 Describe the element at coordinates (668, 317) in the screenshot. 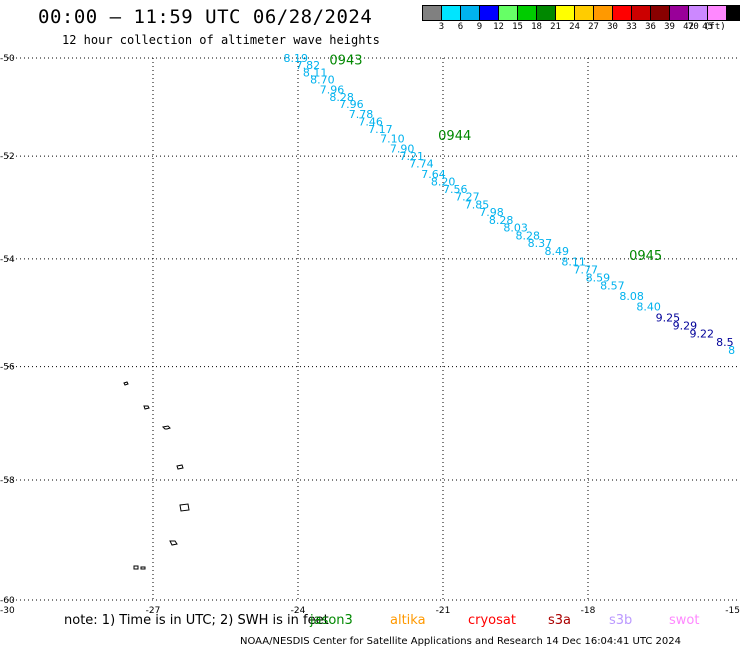

I see `wave-height-value: 9.25` at that location.